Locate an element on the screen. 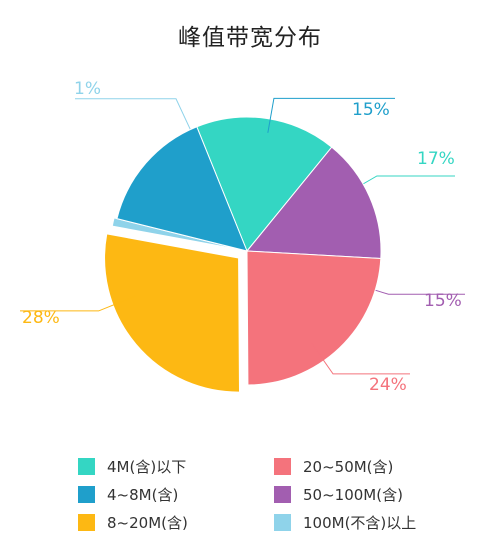 Image resolution: width=500 pixels, height=557 pixels. data-label: 17% is located at coordinates (436, 159).